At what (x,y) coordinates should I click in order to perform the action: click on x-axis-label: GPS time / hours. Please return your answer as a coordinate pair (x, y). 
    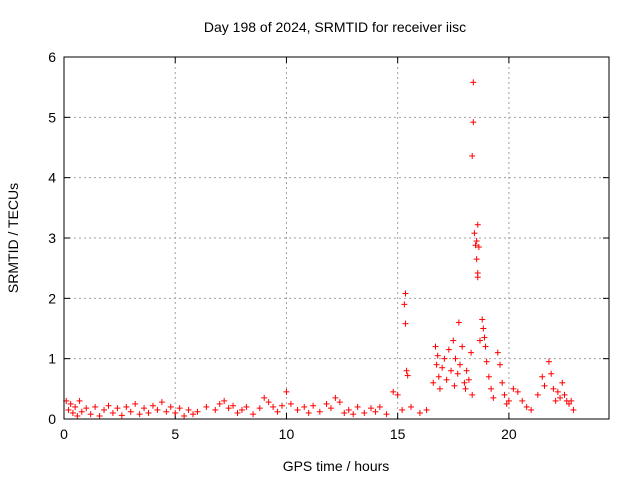
    Looking at the image, I should click on (336, 466).